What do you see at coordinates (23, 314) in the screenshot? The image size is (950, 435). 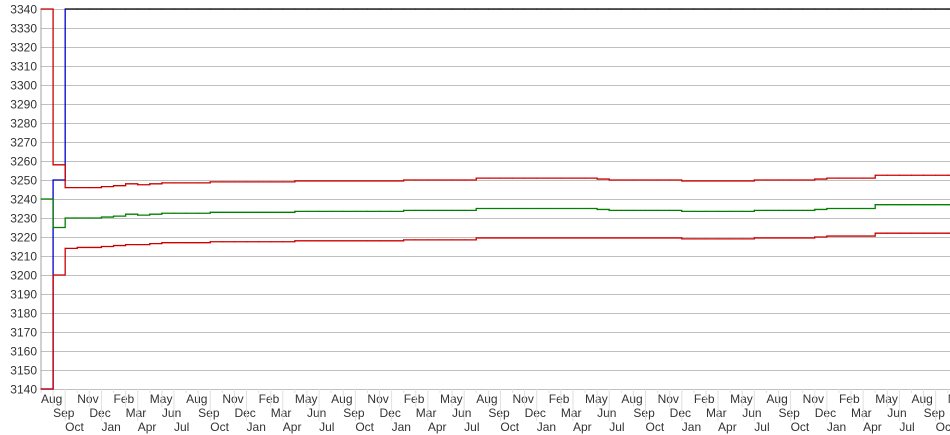 I see `y-tick-label: 3180` at bounding box center [23, 314].